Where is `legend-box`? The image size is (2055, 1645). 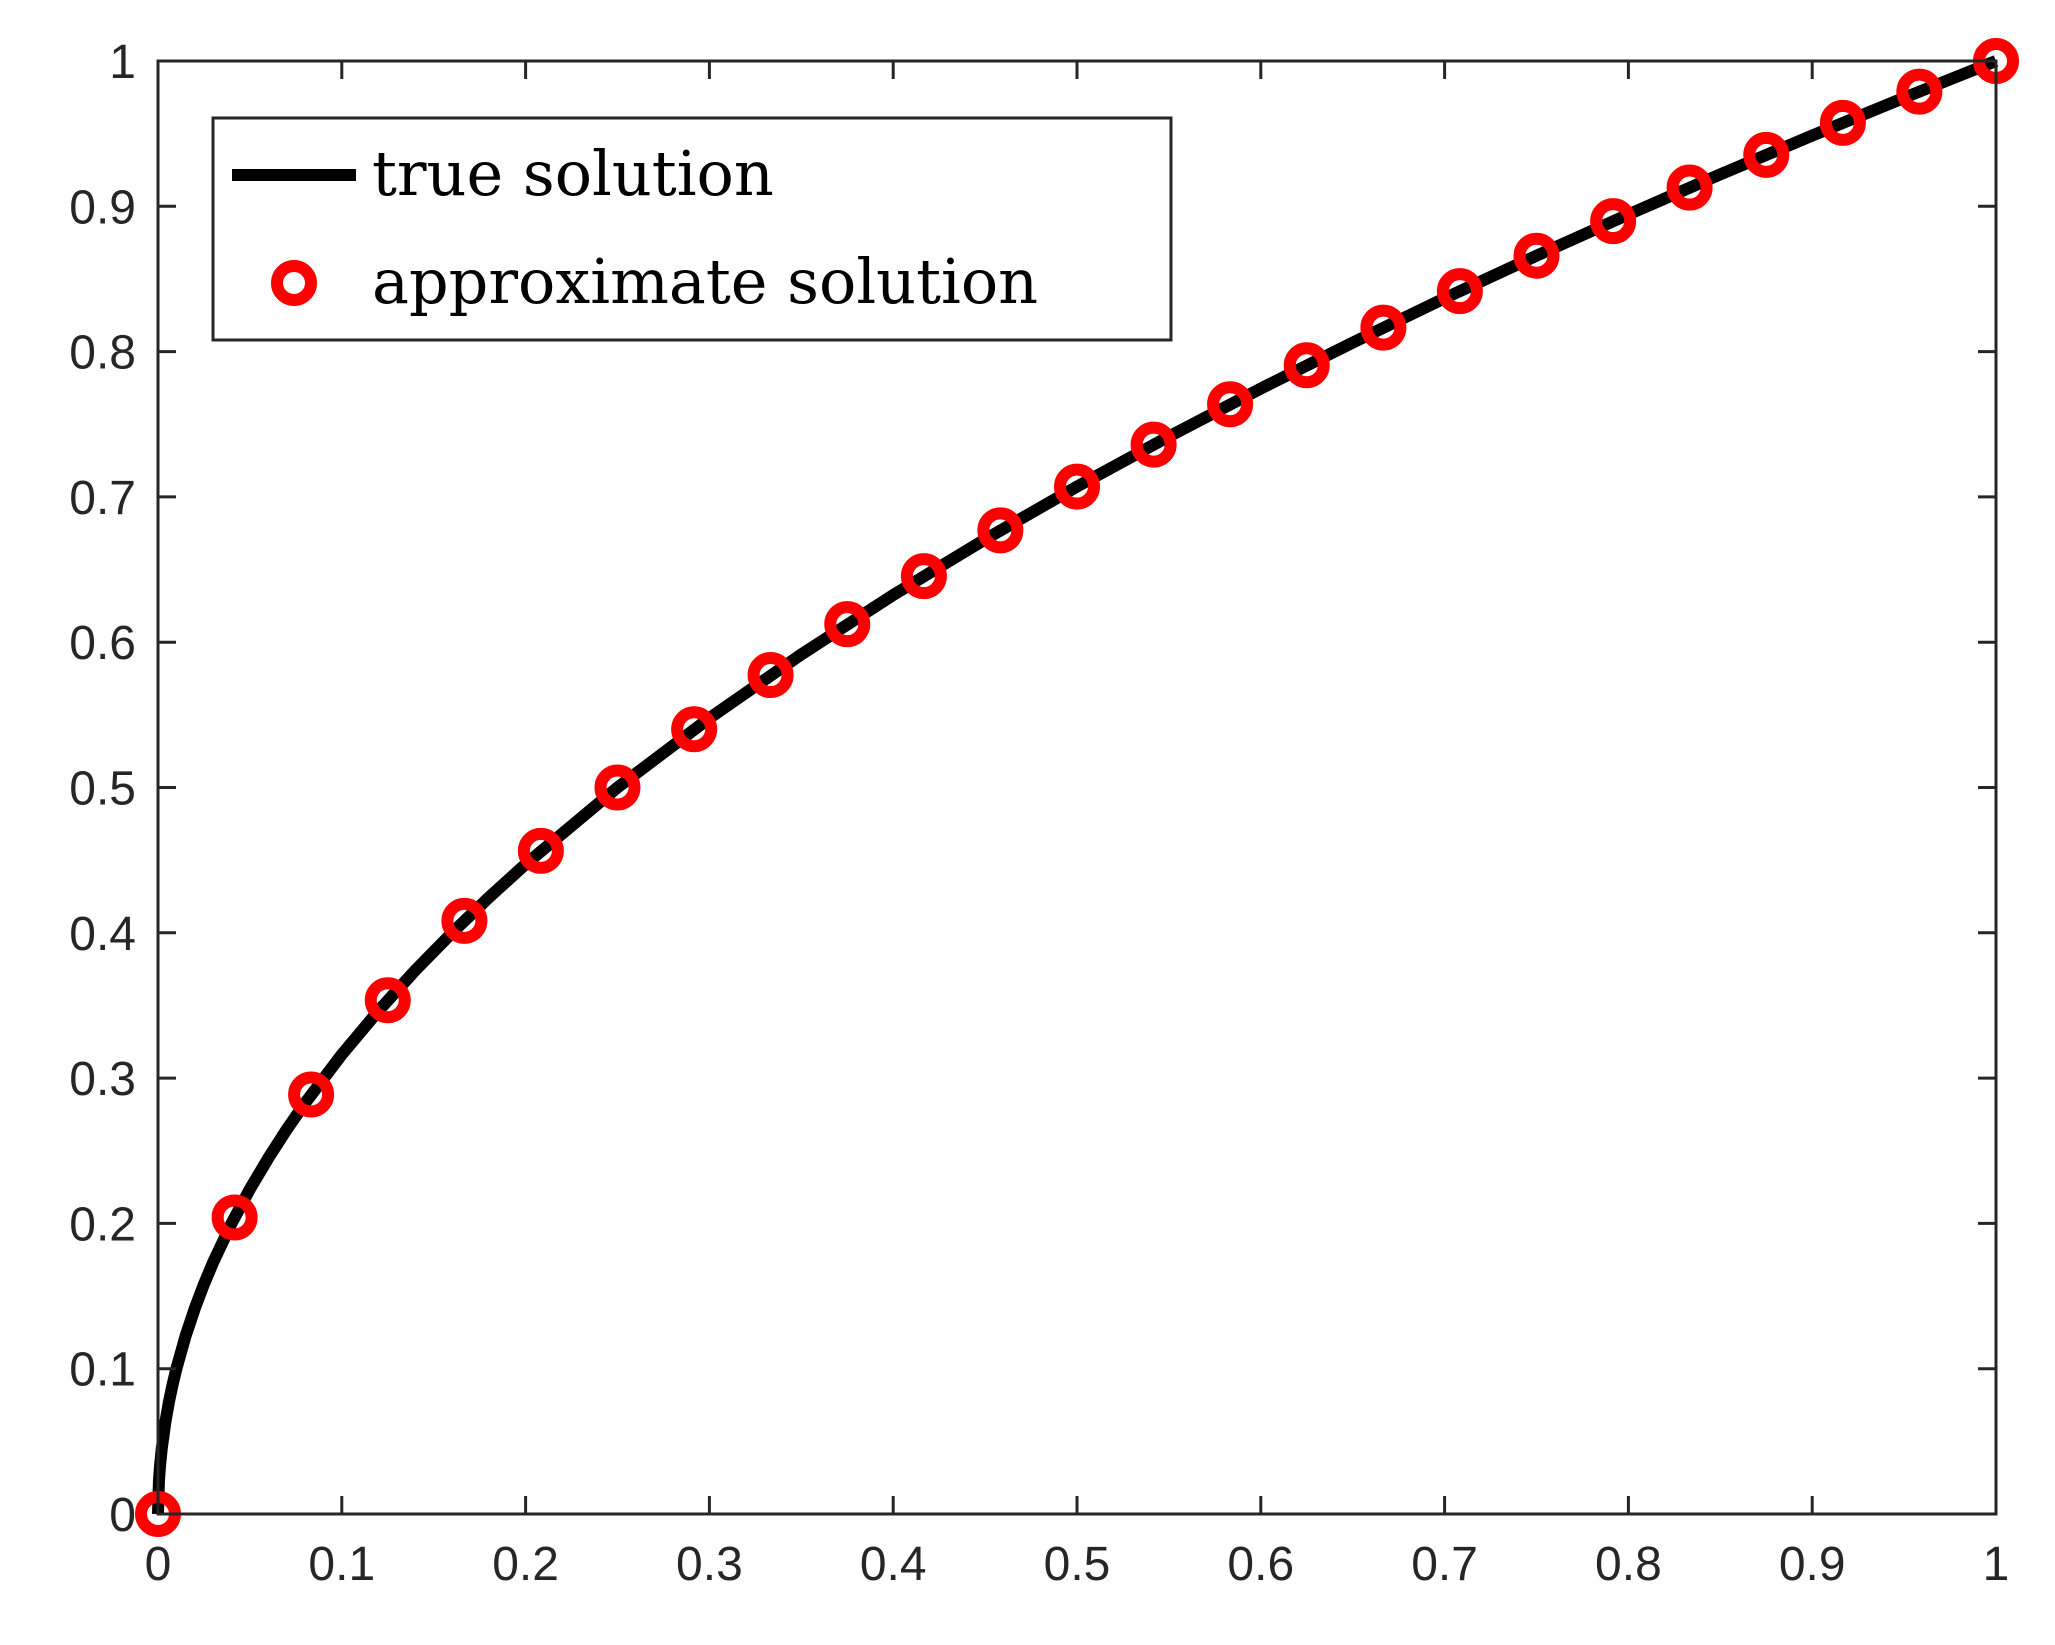 legend-box is located at coordinates (692, 229).